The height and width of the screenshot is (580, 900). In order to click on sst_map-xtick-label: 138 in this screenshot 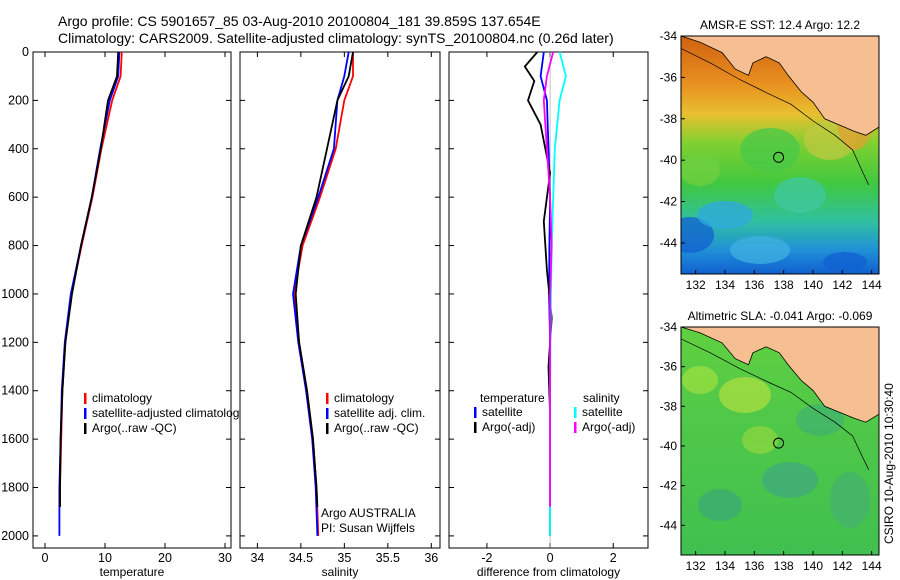, I will do `click(784, 285)`.